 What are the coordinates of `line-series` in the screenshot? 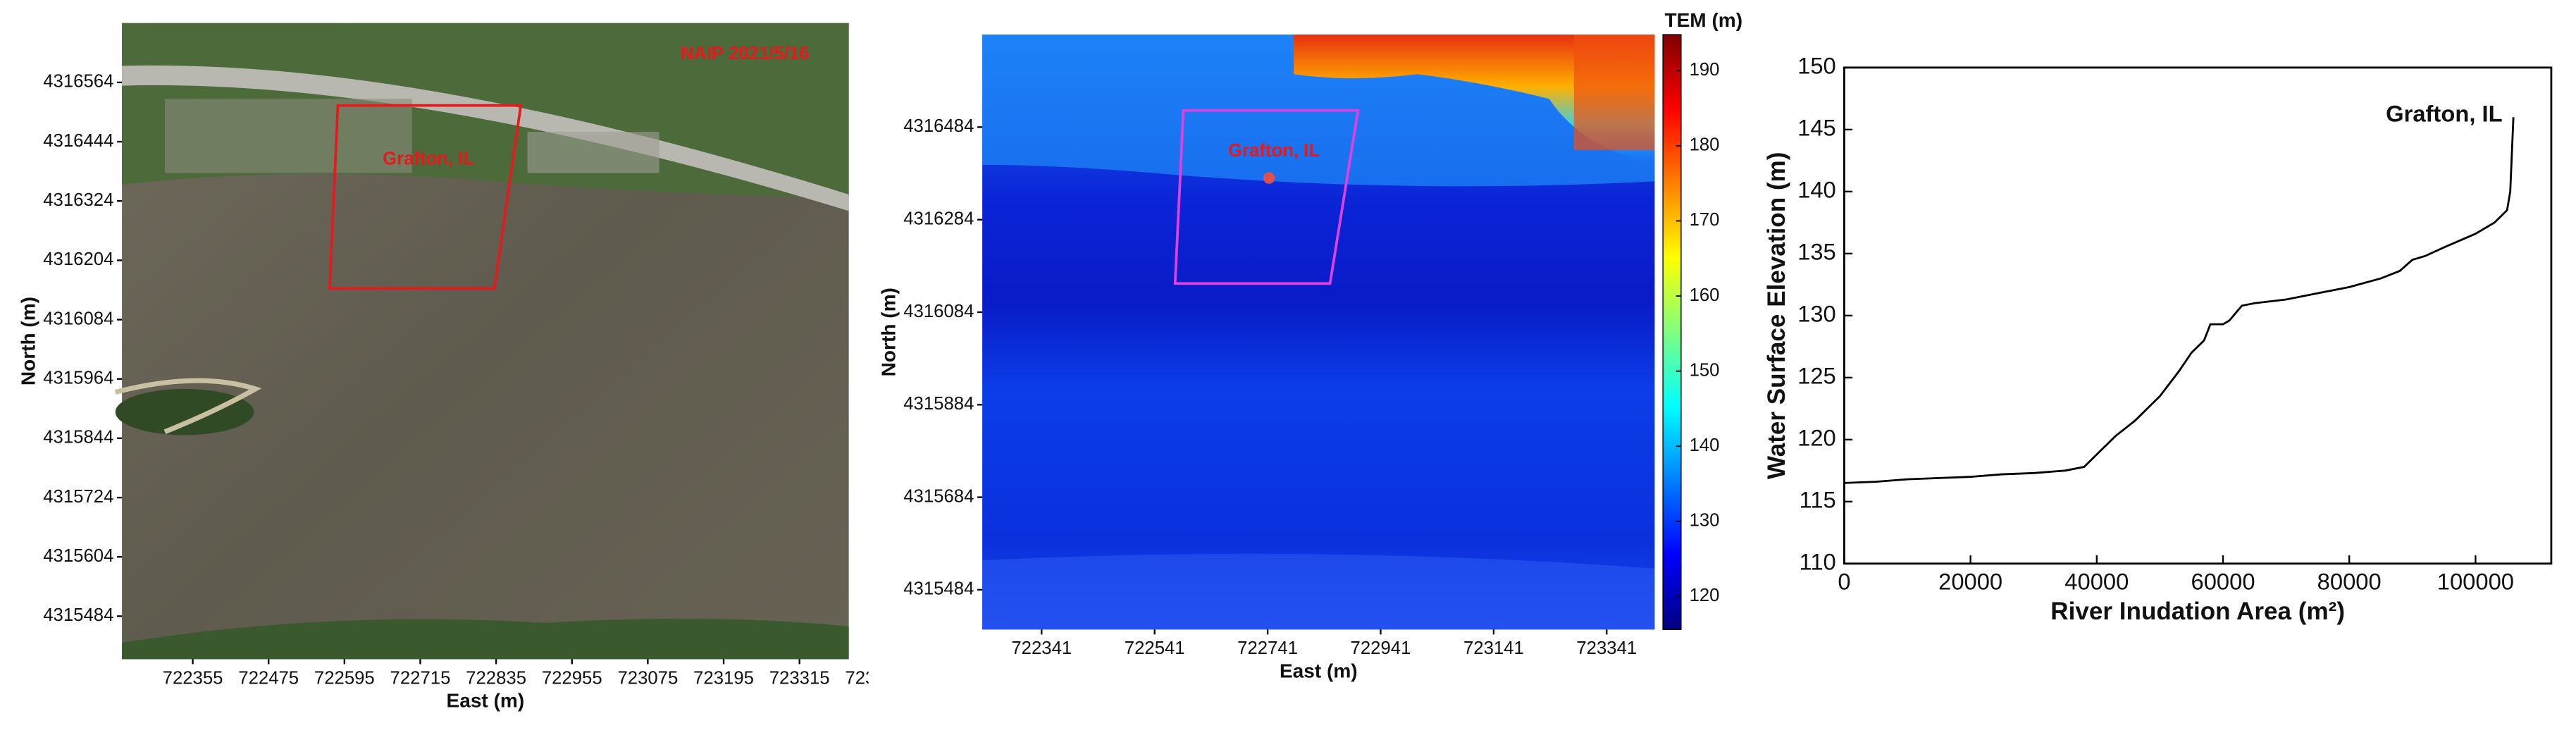 It's located at (2179, 300).